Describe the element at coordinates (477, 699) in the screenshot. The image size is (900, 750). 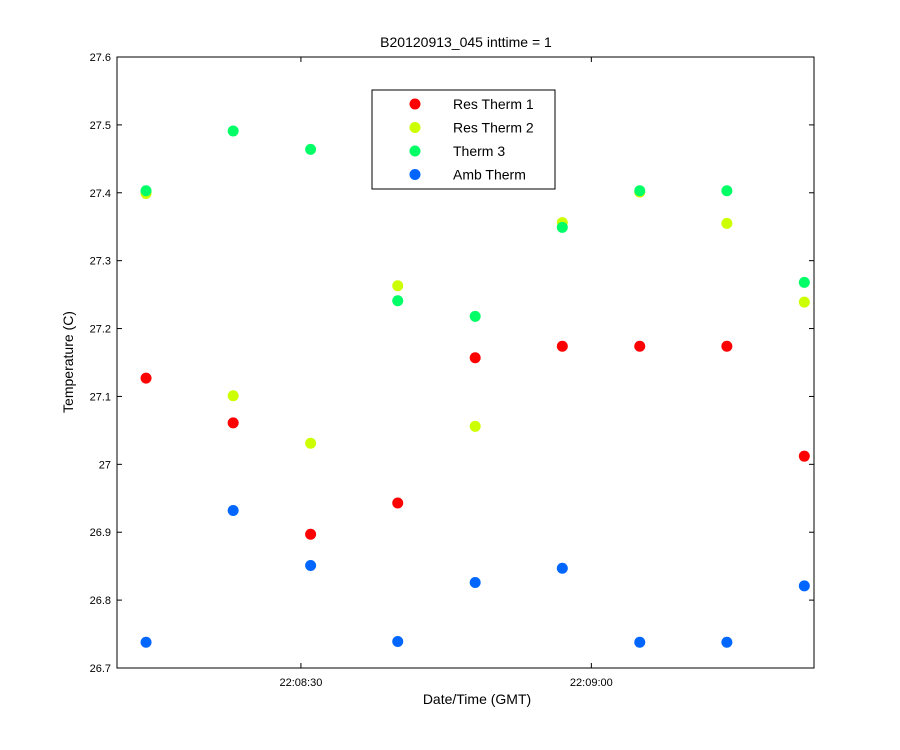
I see `x-axis-label: Date/Time (GMT)` at that location.